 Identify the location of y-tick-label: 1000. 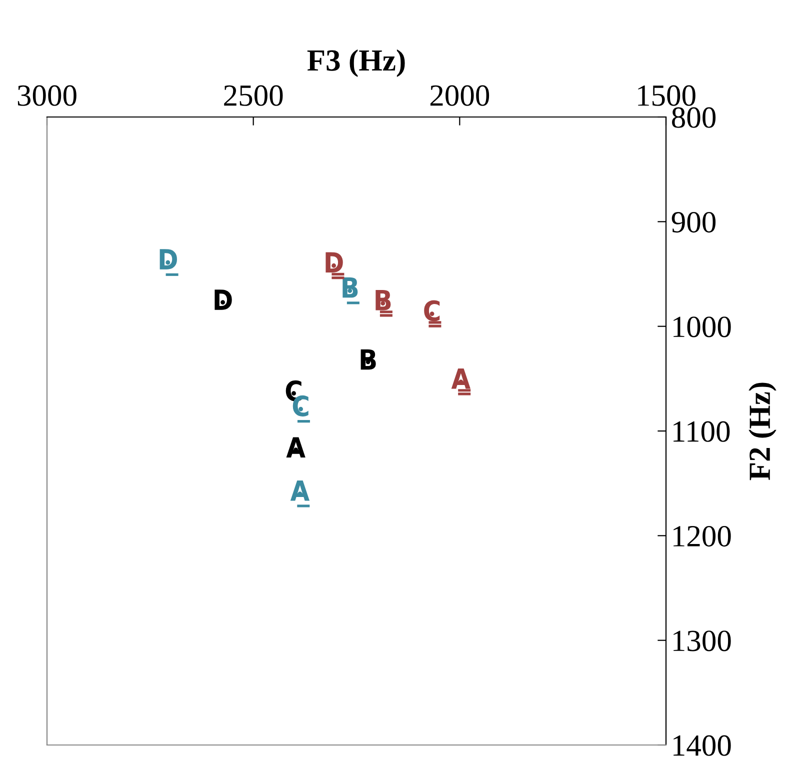
(702, 327).